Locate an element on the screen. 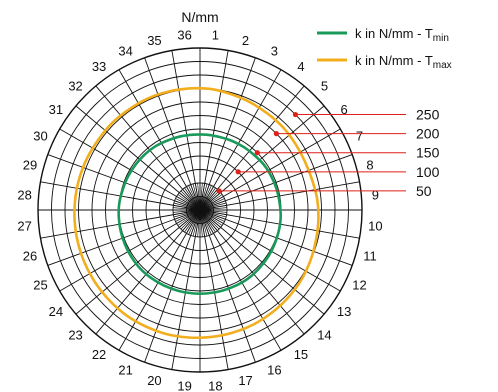 The height and width of the screenshot is (392, 498). sector-label-21: 21 is located at coordinates (125, 370).